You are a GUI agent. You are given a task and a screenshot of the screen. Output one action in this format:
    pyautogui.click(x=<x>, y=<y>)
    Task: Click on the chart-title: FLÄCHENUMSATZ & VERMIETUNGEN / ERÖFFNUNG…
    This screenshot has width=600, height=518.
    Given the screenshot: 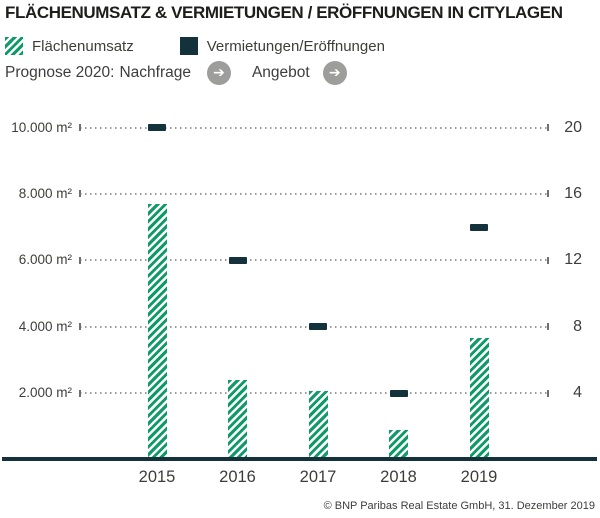 What is the action you would take?
    pyautogui.click(x=284, y=12)
    